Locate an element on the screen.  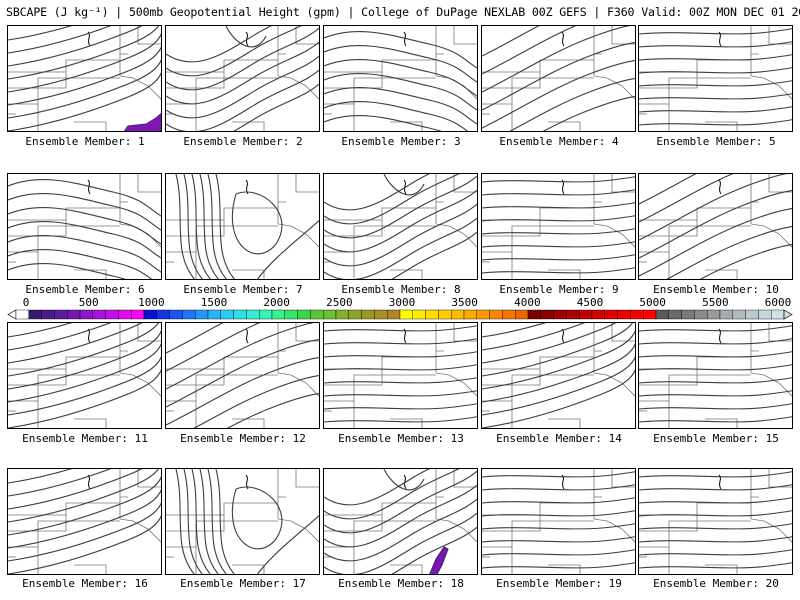
colorbar-swatches is located at coordinates (400, 314).